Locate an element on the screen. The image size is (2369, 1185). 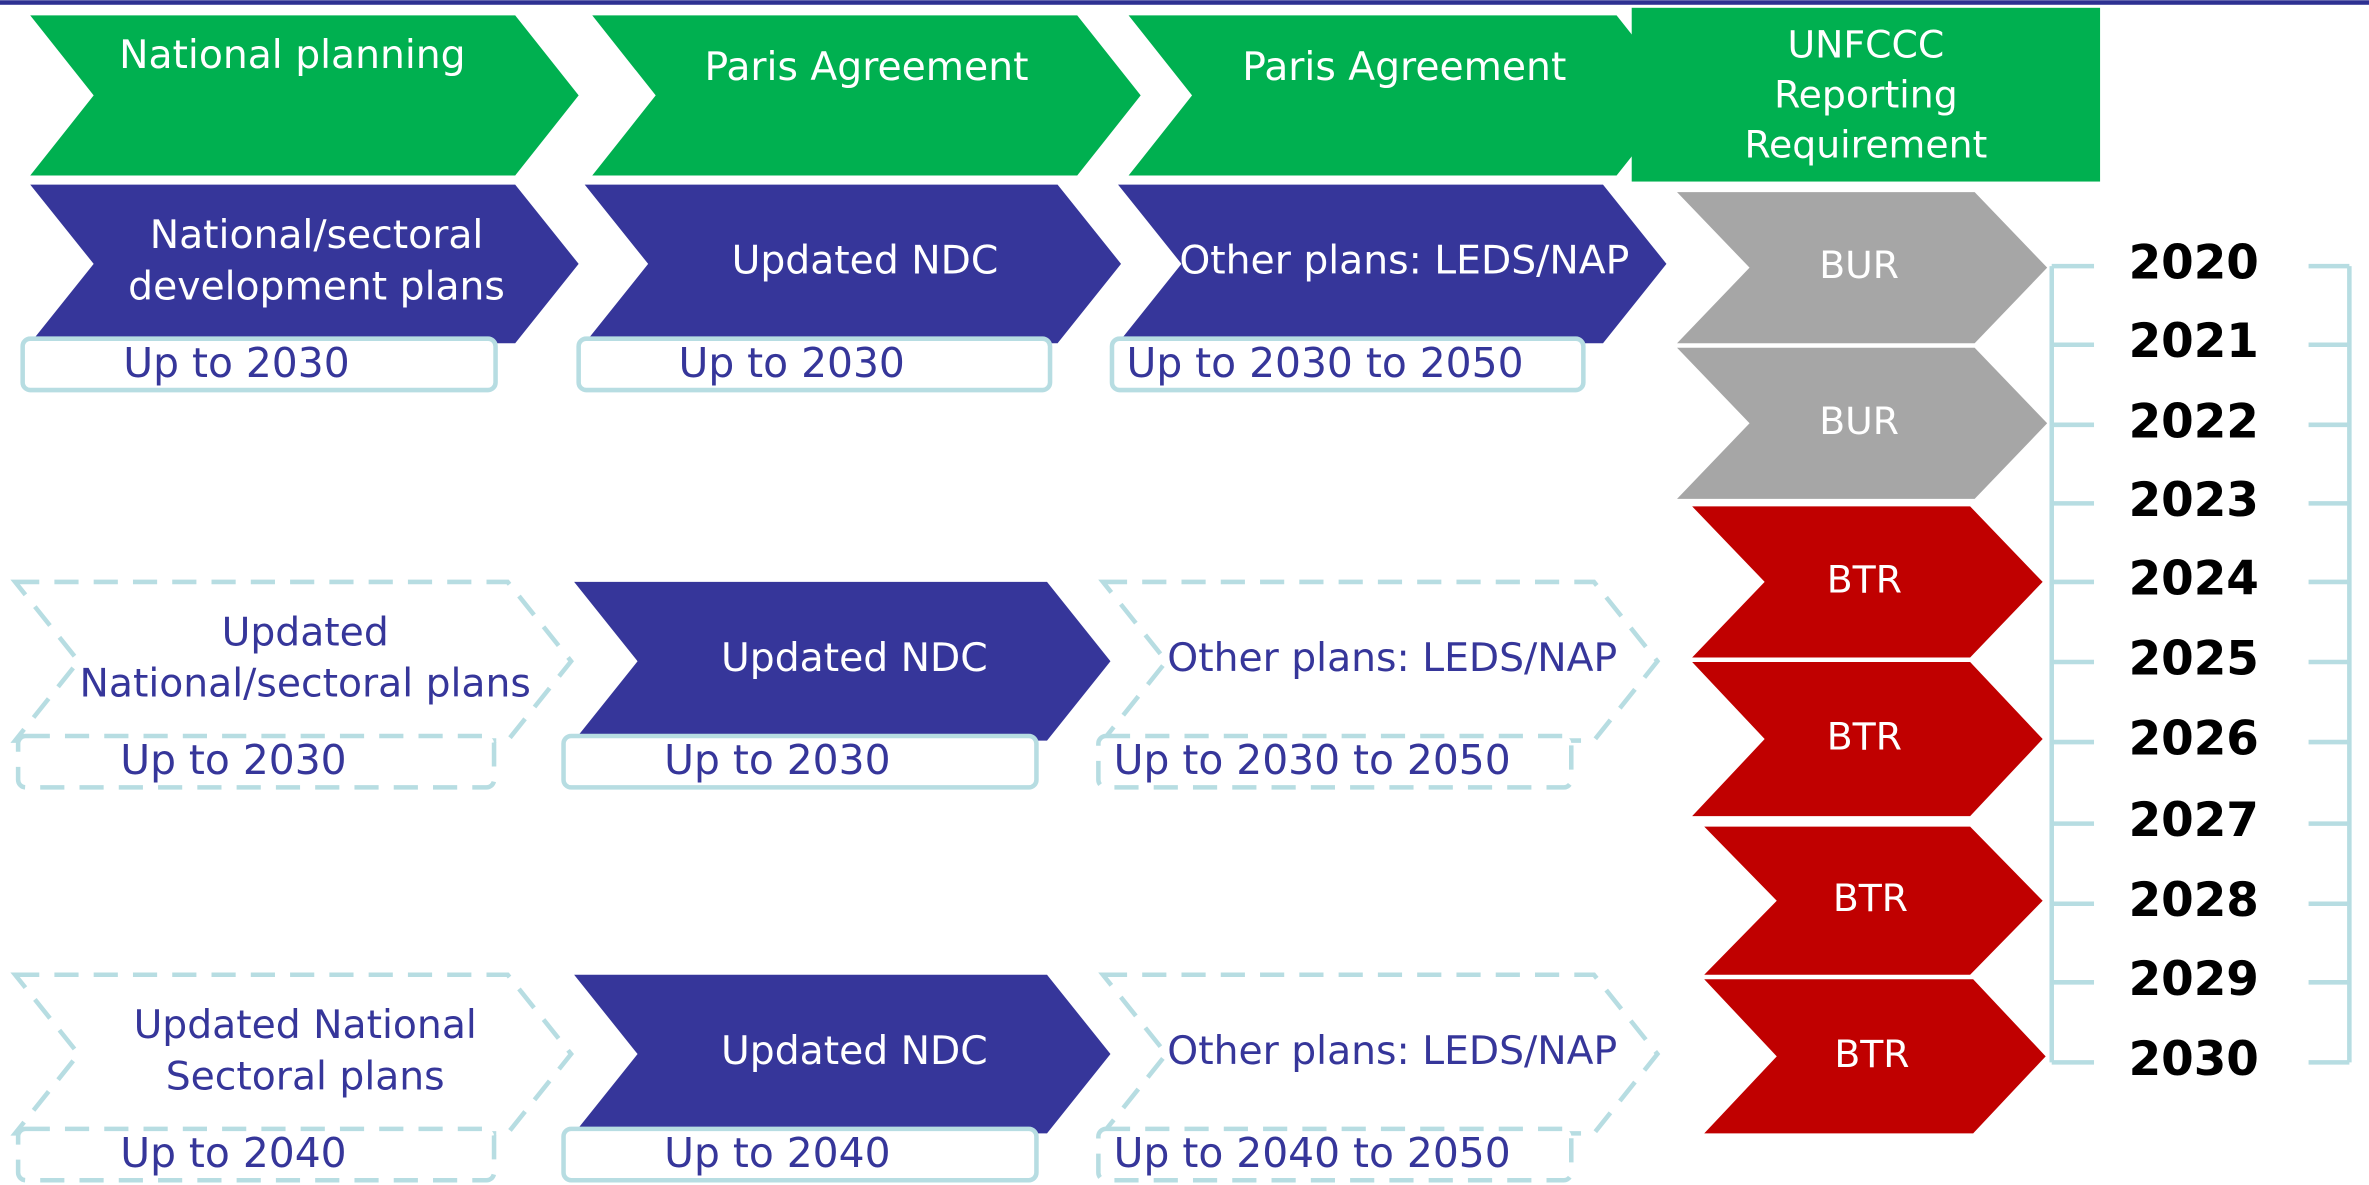
year: 2026 is located at coordinates (2194, 740).